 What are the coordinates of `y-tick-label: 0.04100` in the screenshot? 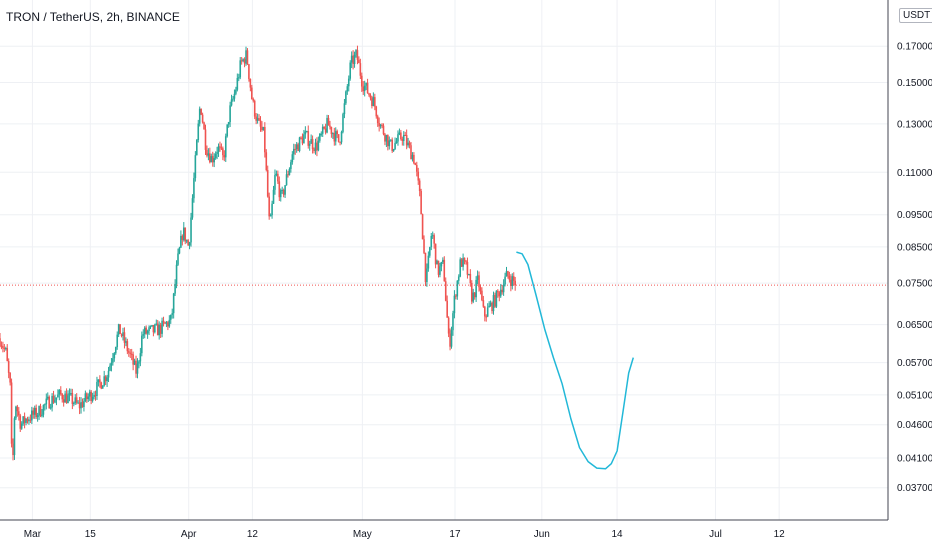 It's located at (914, 459).